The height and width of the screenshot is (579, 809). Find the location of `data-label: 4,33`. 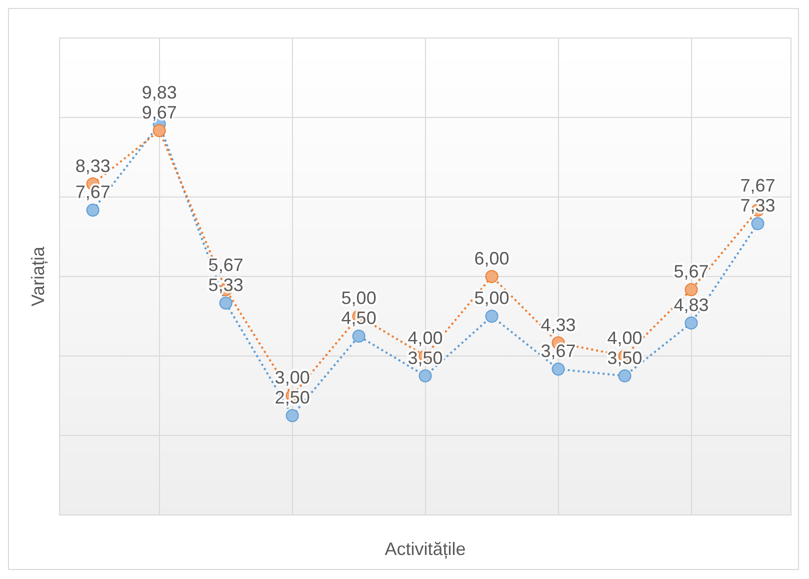

data-label: 4,33 is located at coordinates (558, 324).